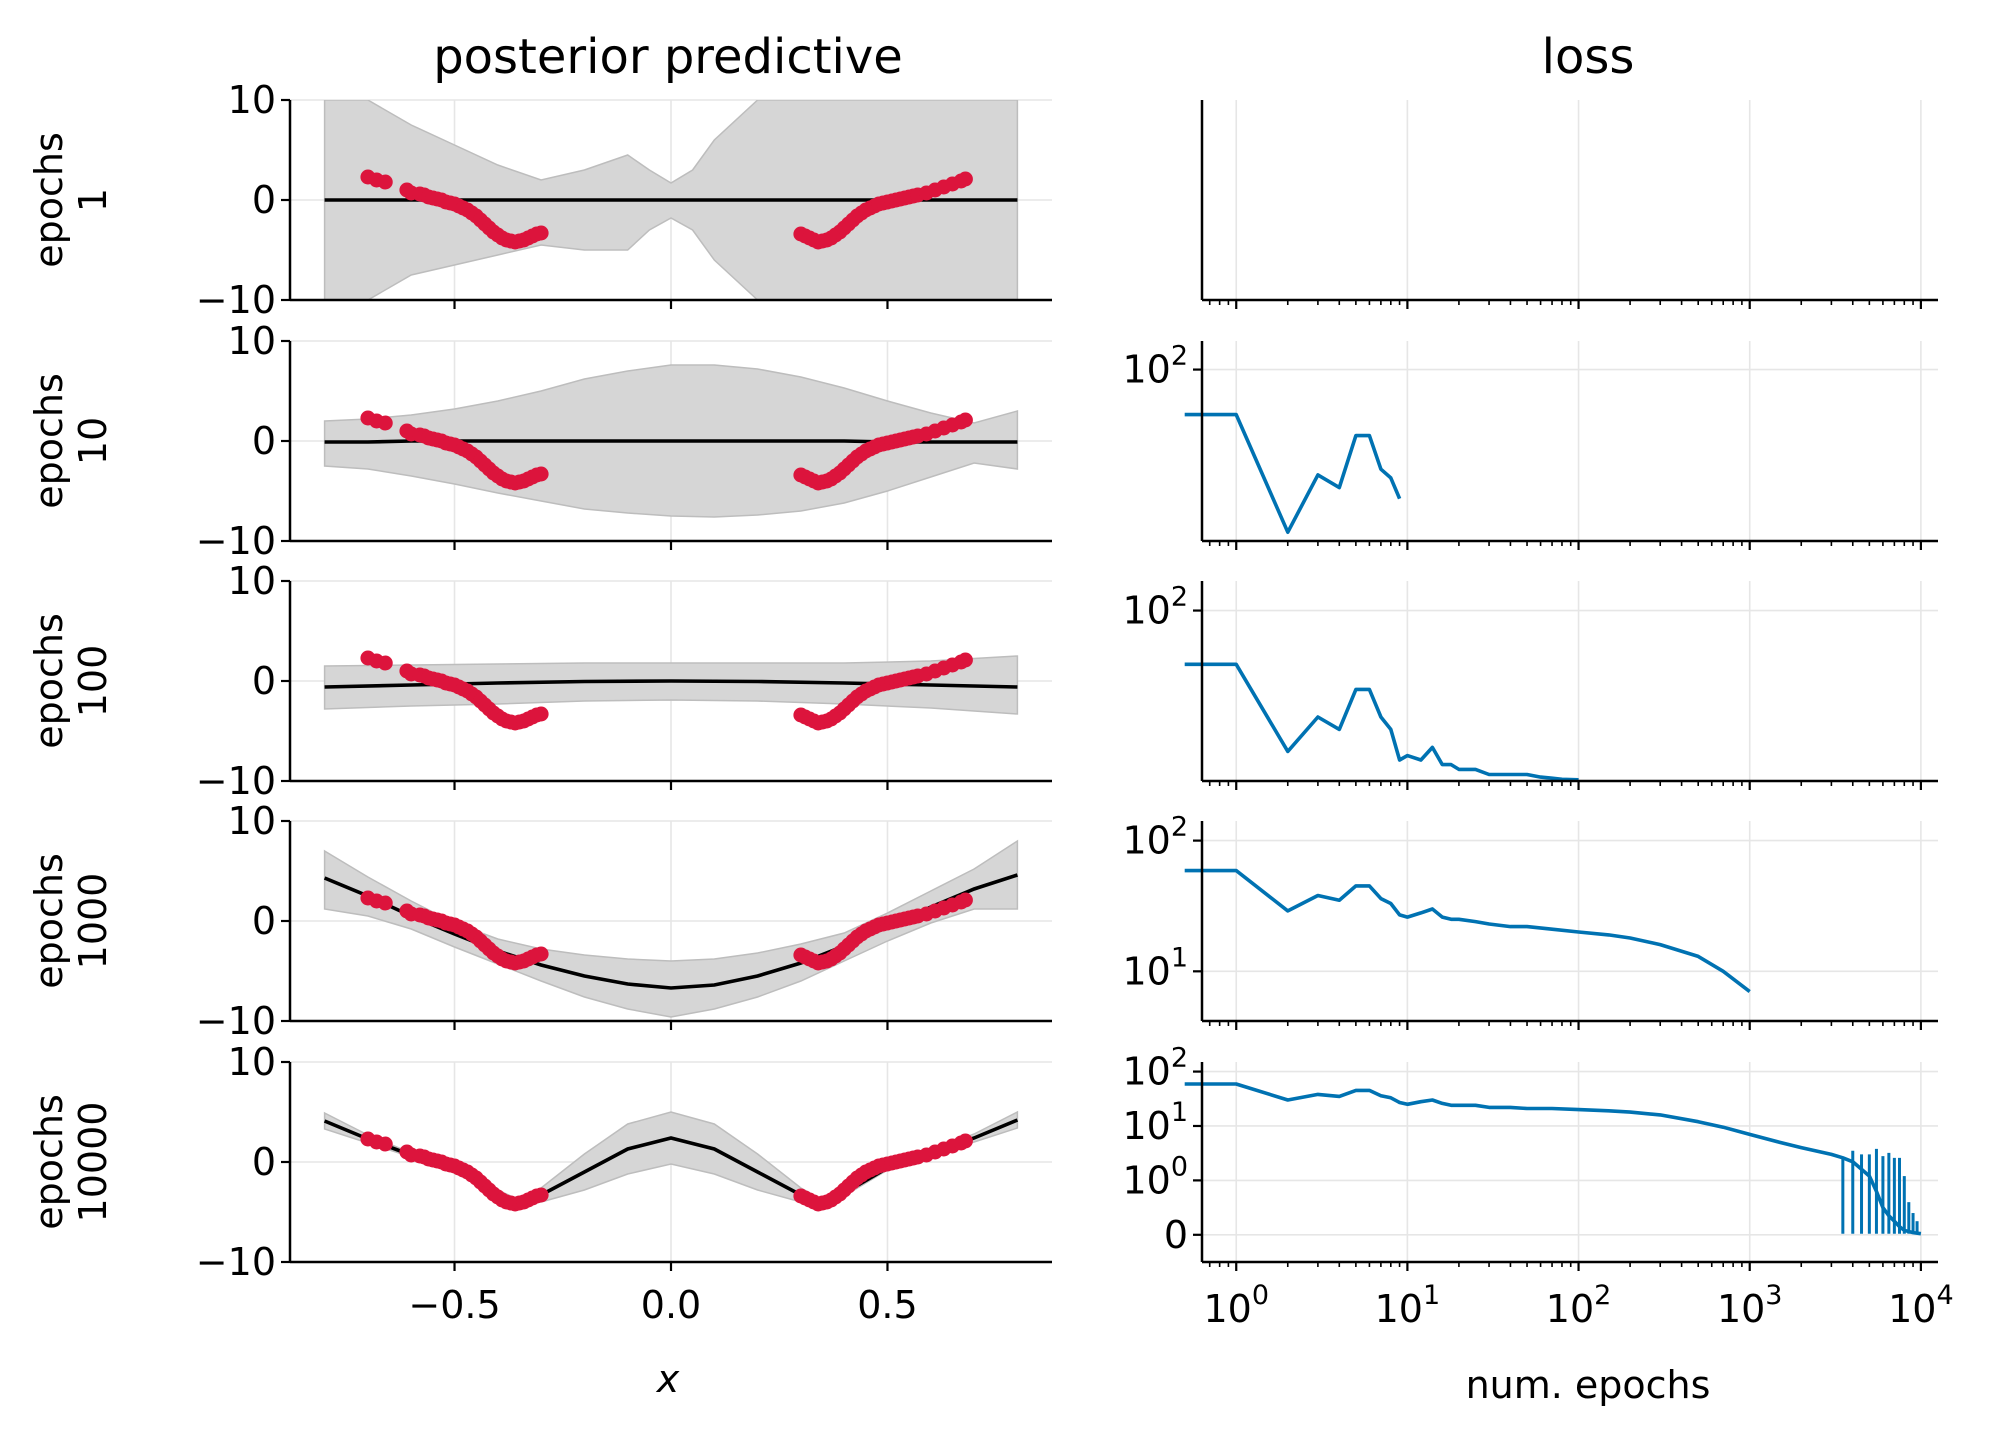 Image resolution: width=1997 pixels, height=1429 pixels. I want to click on posterior-x-axis-label: x, so click(668, 1379).